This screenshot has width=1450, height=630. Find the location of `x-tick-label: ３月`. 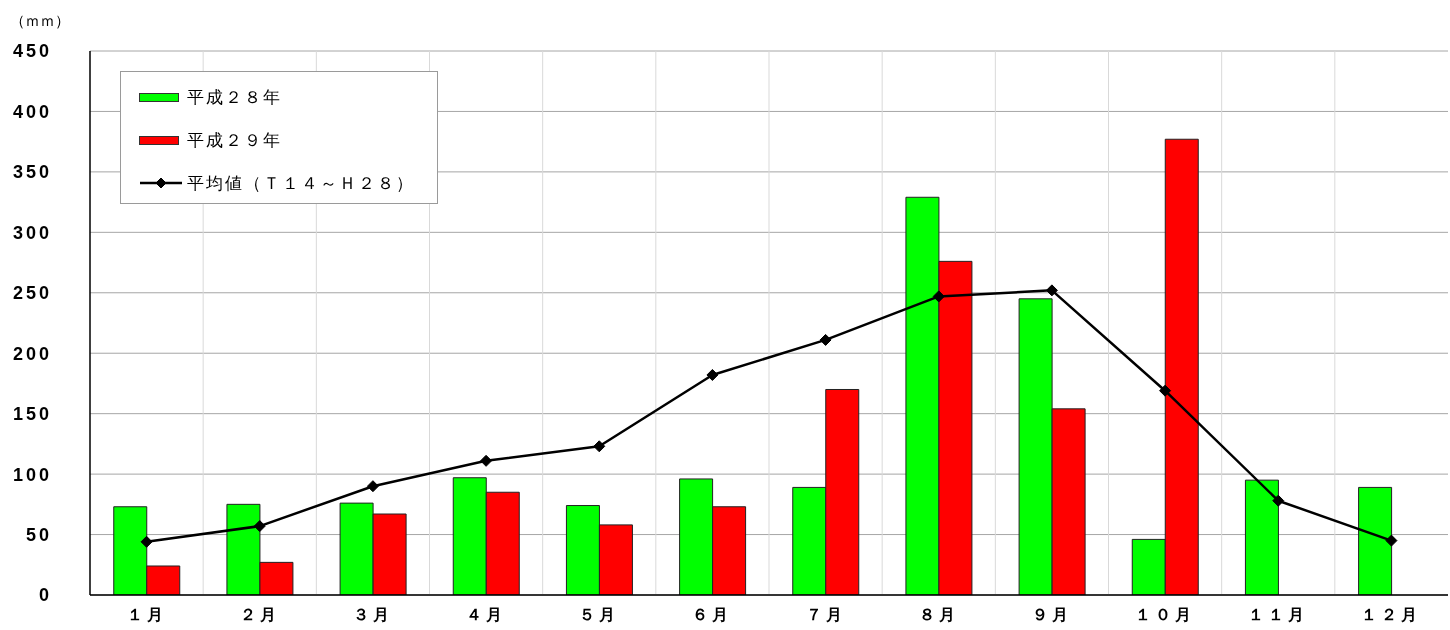

x-tick-label: ３月 is located at coordinates (372, 615).